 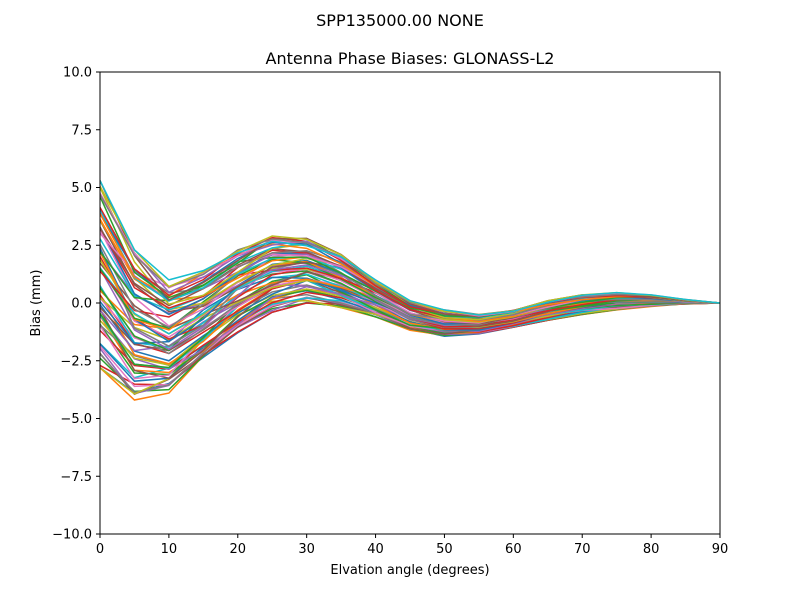 What do you see at coordinates (76, 419) in the screenshot?
I see `y-tick-label: −5.0` at bounding box center [76, 419].